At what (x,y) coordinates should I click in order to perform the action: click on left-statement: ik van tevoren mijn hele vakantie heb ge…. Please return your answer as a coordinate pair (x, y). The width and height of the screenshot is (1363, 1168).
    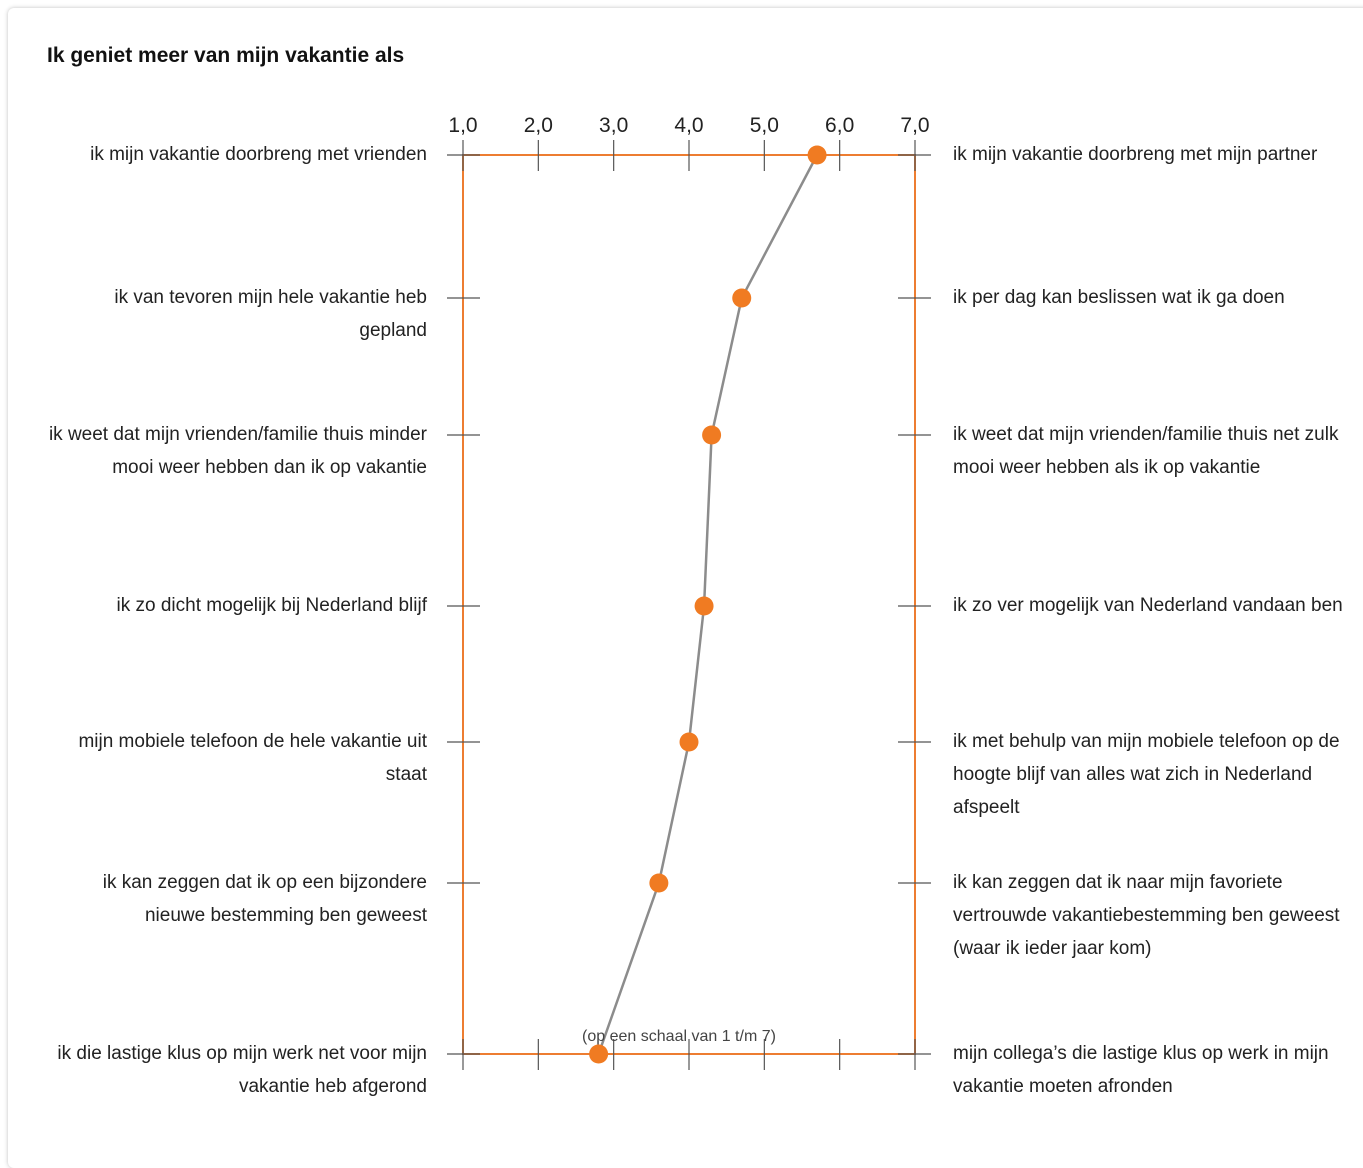
    Looking at the image, I should click on (270, 314).